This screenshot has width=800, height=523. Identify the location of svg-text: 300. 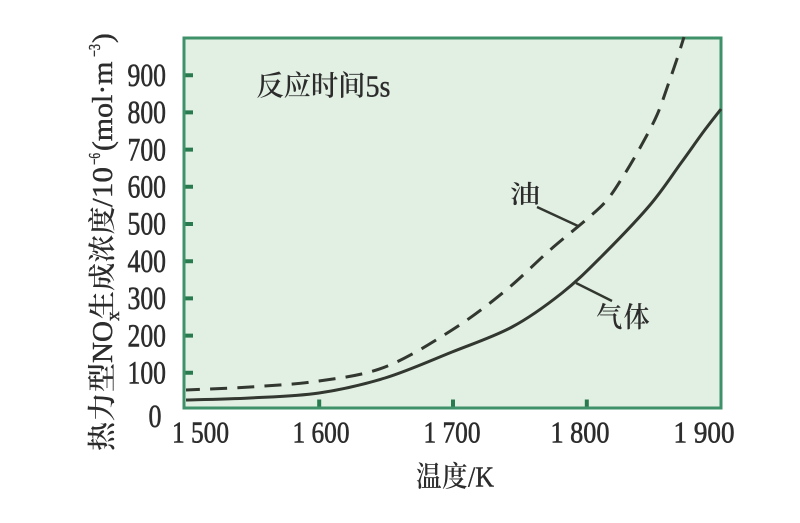
(147, 299).